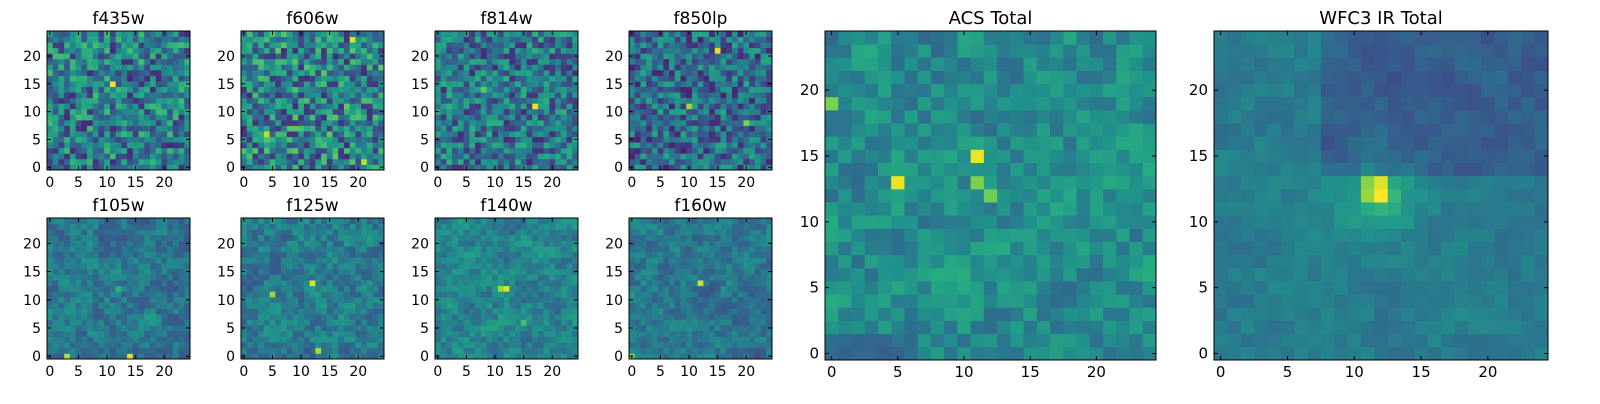 This screenshot has height=404, width=1600. What do you see at coordinates (420, 57) in the screenshot?
I see `y-tick-label: 20` at bounding box center [420, 57].